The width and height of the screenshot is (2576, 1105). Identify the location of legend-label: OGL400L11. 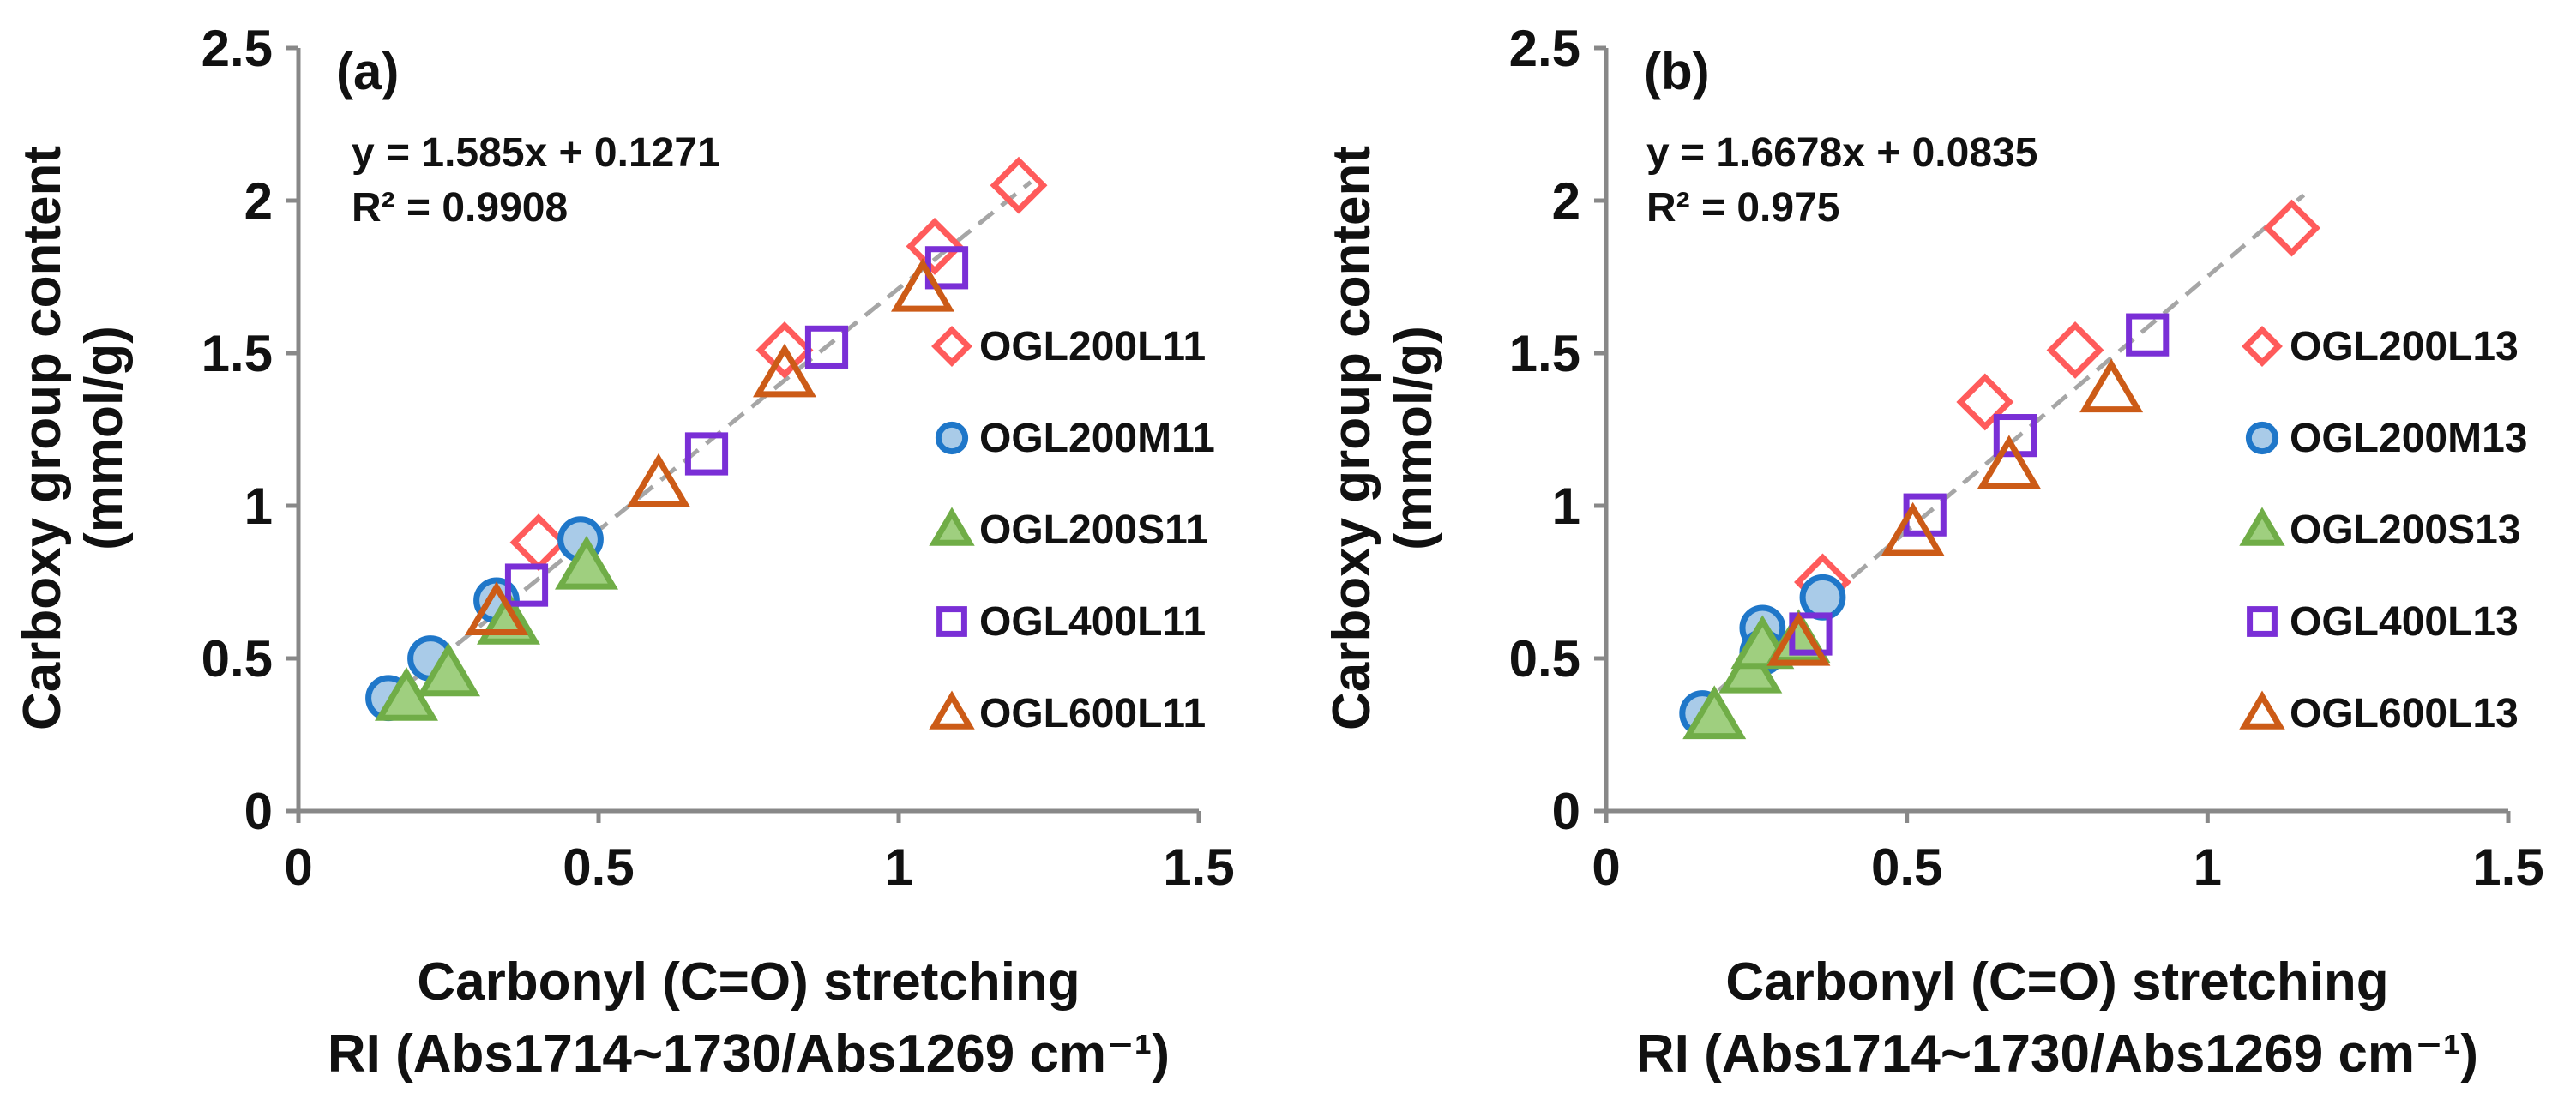
(1092, 622).